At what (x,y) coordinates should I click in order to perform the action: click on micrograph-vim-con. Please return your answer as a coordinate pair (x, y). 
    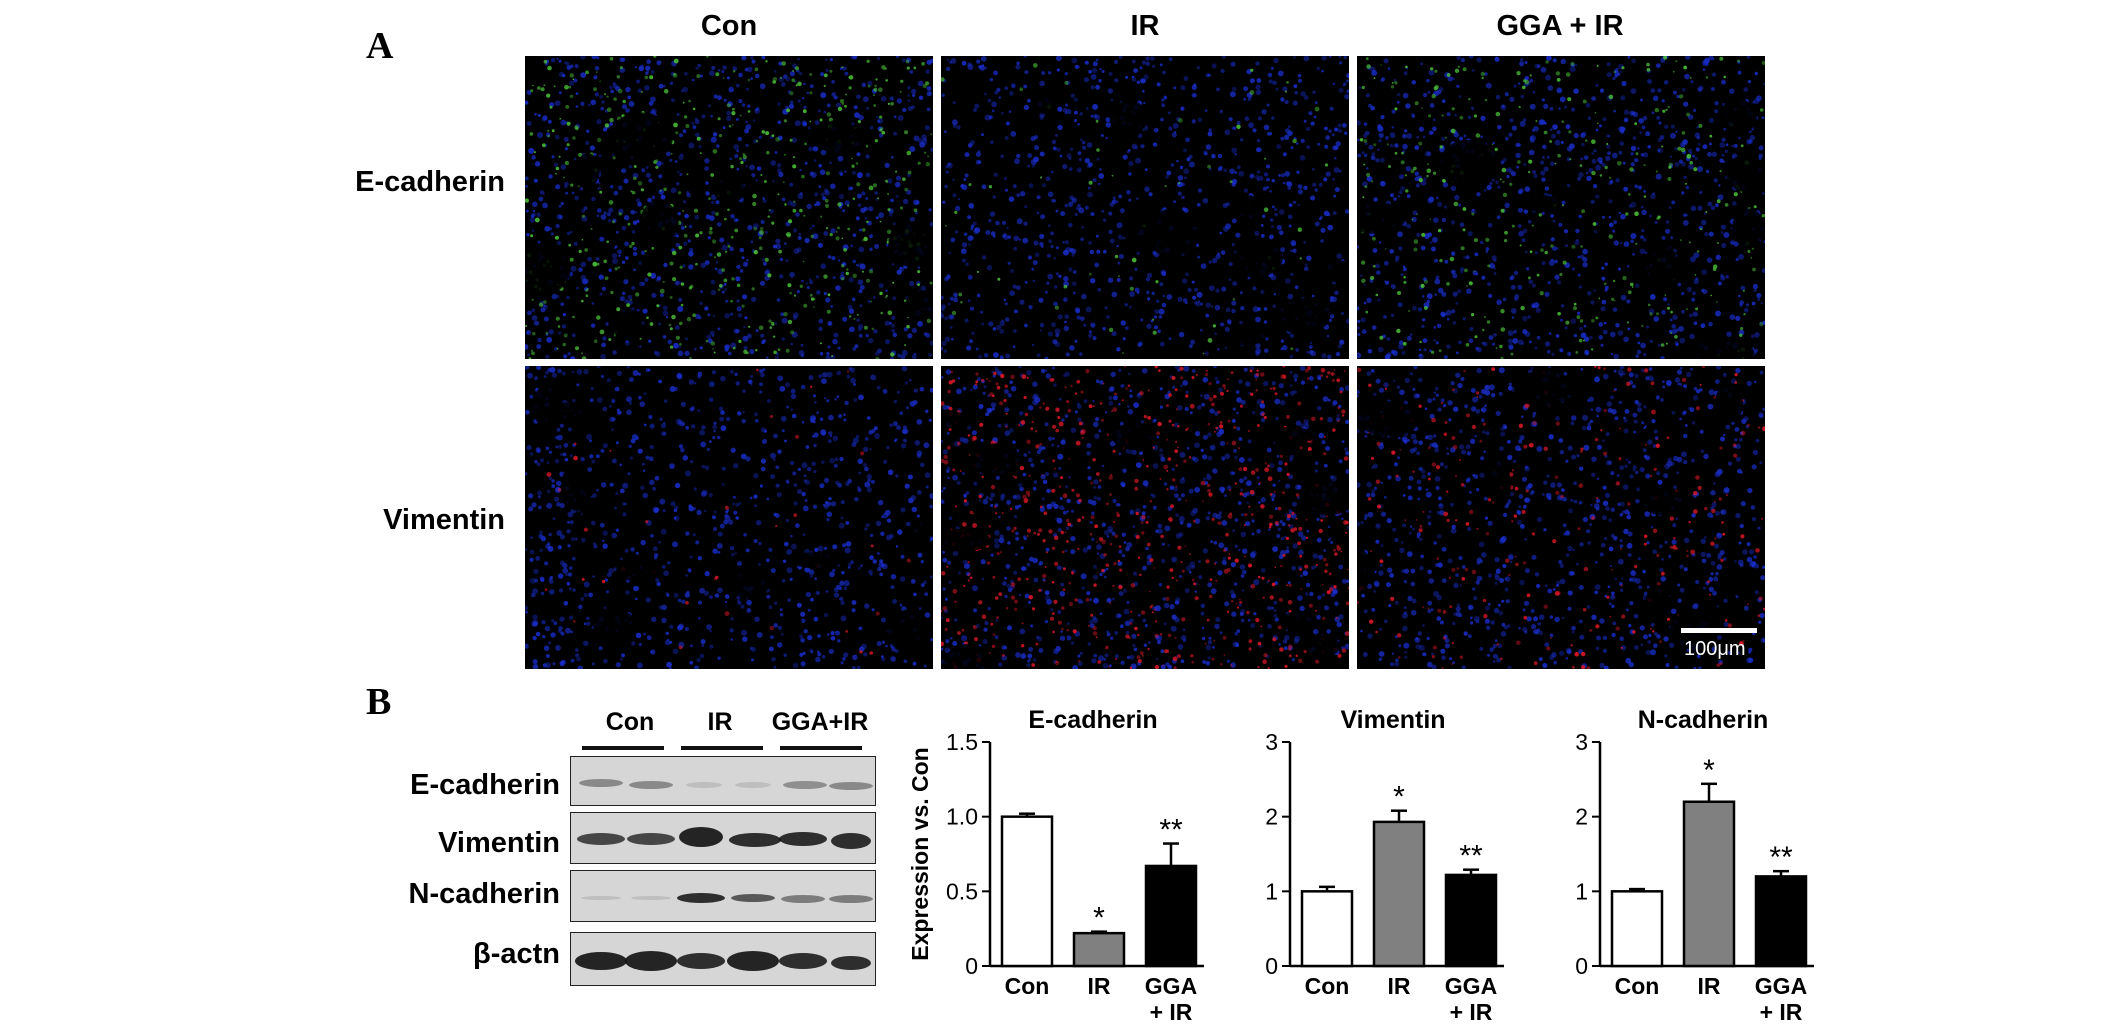
    Looking at the image, I should click on (729, 517).